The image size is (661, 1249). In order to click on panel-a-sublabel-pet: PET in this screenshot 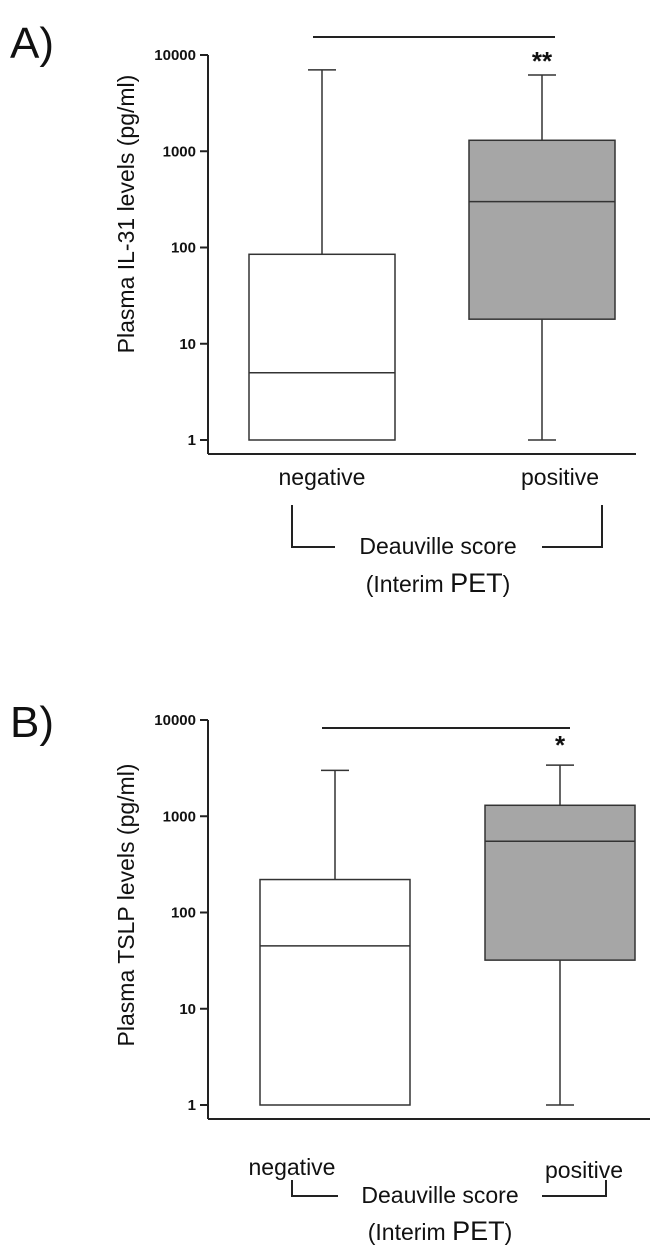, I will do `click(476, 583)`.